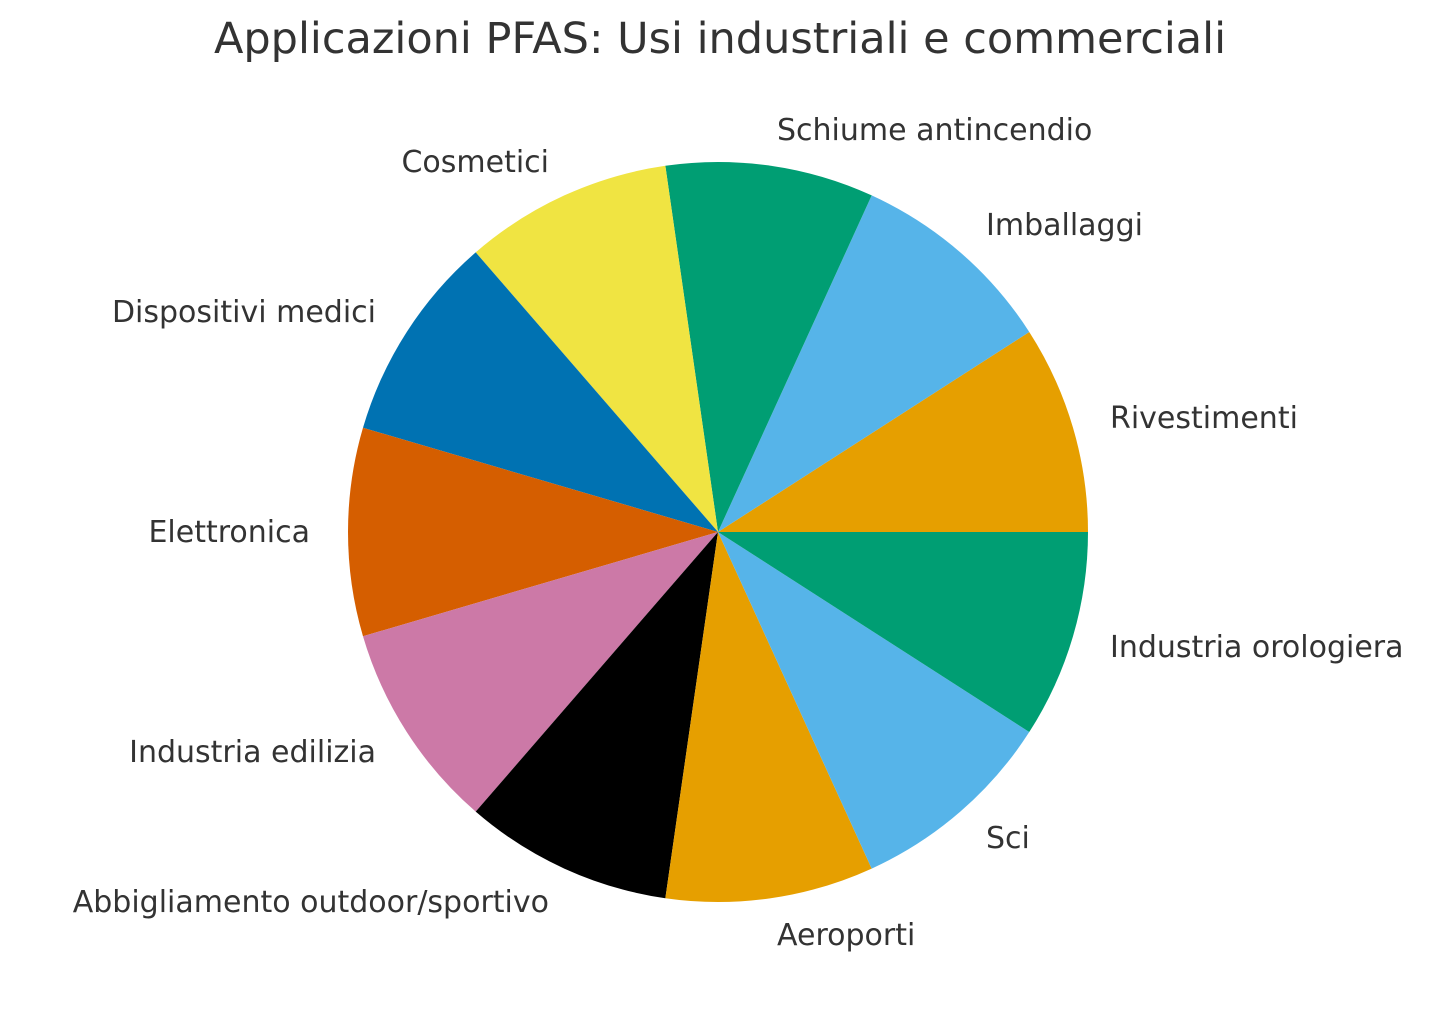  I want to click on pie-slice-abbigliamento-outdoor-sportivo, so click(596, 715).